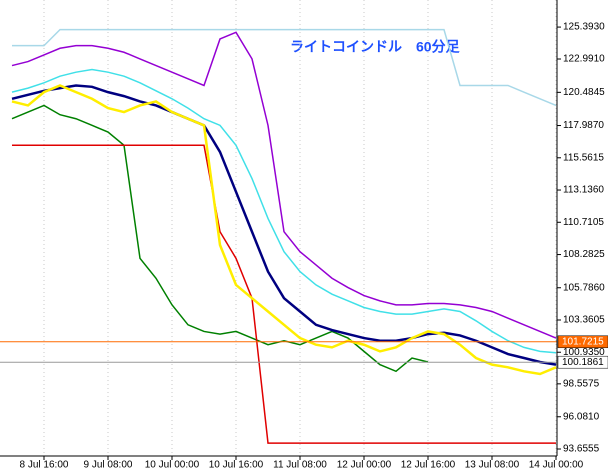  Describe the element at coordinates (584, 287) in the screenshot. I see `y-tick-label: 105.7860` at that location.